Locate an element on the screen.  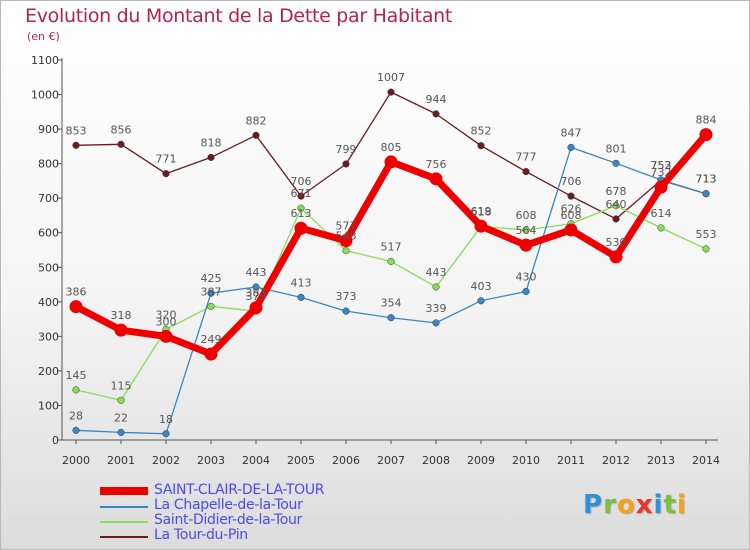
data-label-saint-didier-de-la-tour-2002: 320 is located at coordinates (166, 314).